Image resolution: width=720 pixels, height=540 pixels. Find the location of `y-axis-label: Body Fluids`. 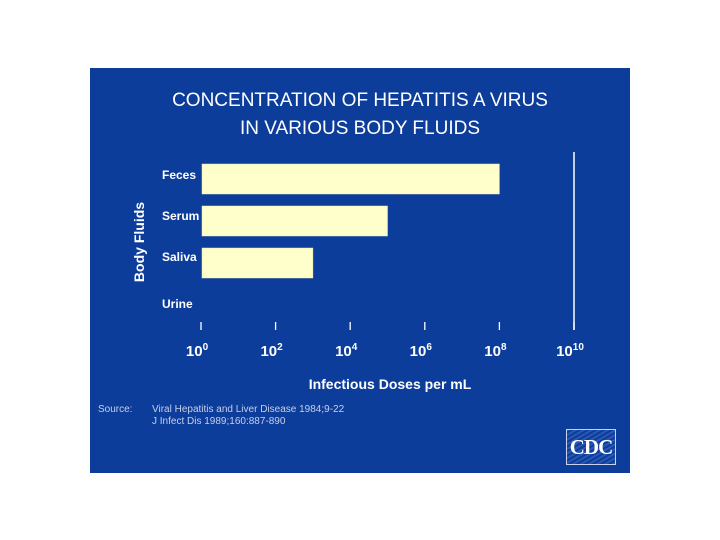

y-axis-label: Body Fluids is located at coordinates (139, 242).